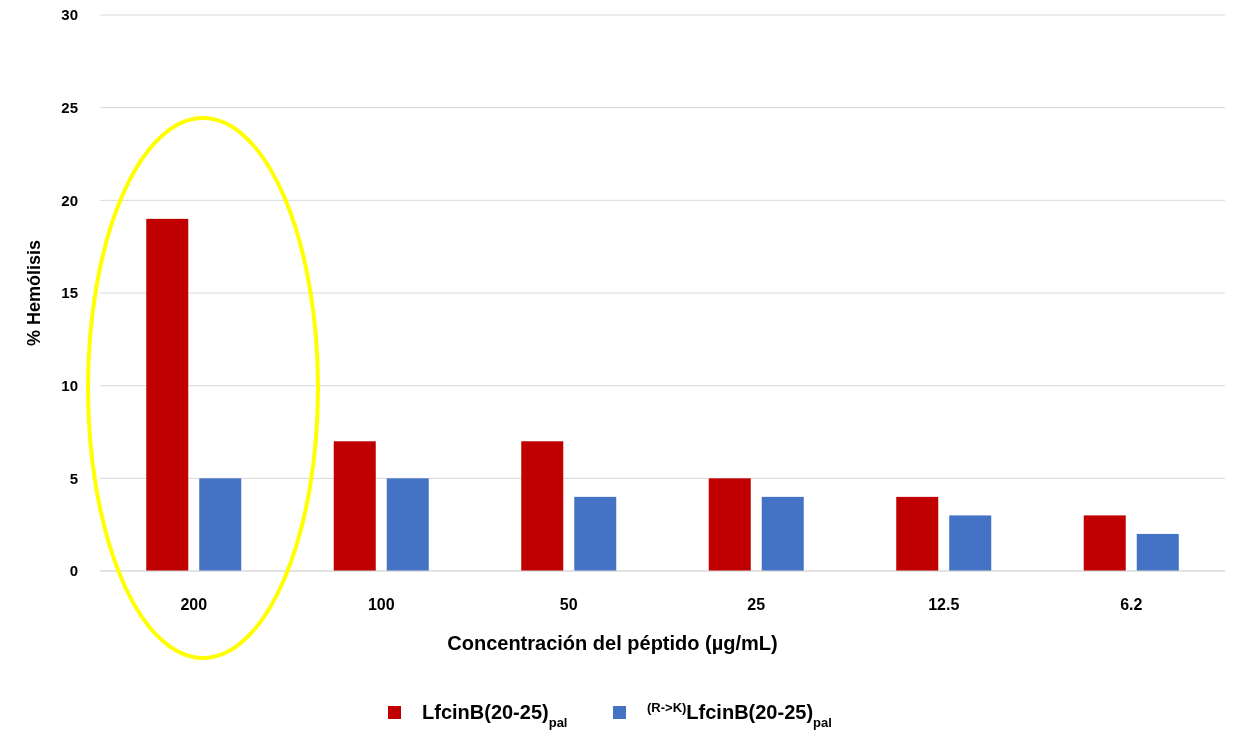 The image size is (1235, 740). What do you see at coordinates (69, 385) in the screenshot?
I see `y-tick-label: 10` at bounding box center [69, 385].